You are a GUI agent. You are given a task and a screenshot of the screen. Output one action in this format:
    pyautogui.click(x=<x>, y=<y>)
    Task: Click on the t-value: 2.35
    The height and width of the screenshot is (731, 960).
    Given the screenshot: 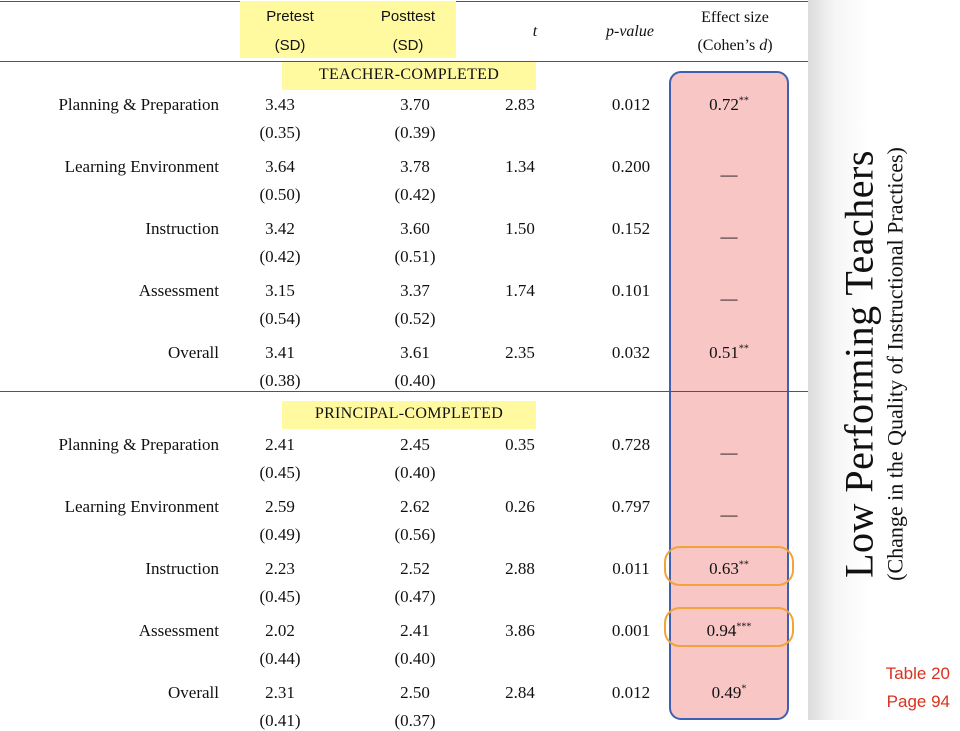 What is the action you would take?
    pyautogui.click(x=520, y=352)
    